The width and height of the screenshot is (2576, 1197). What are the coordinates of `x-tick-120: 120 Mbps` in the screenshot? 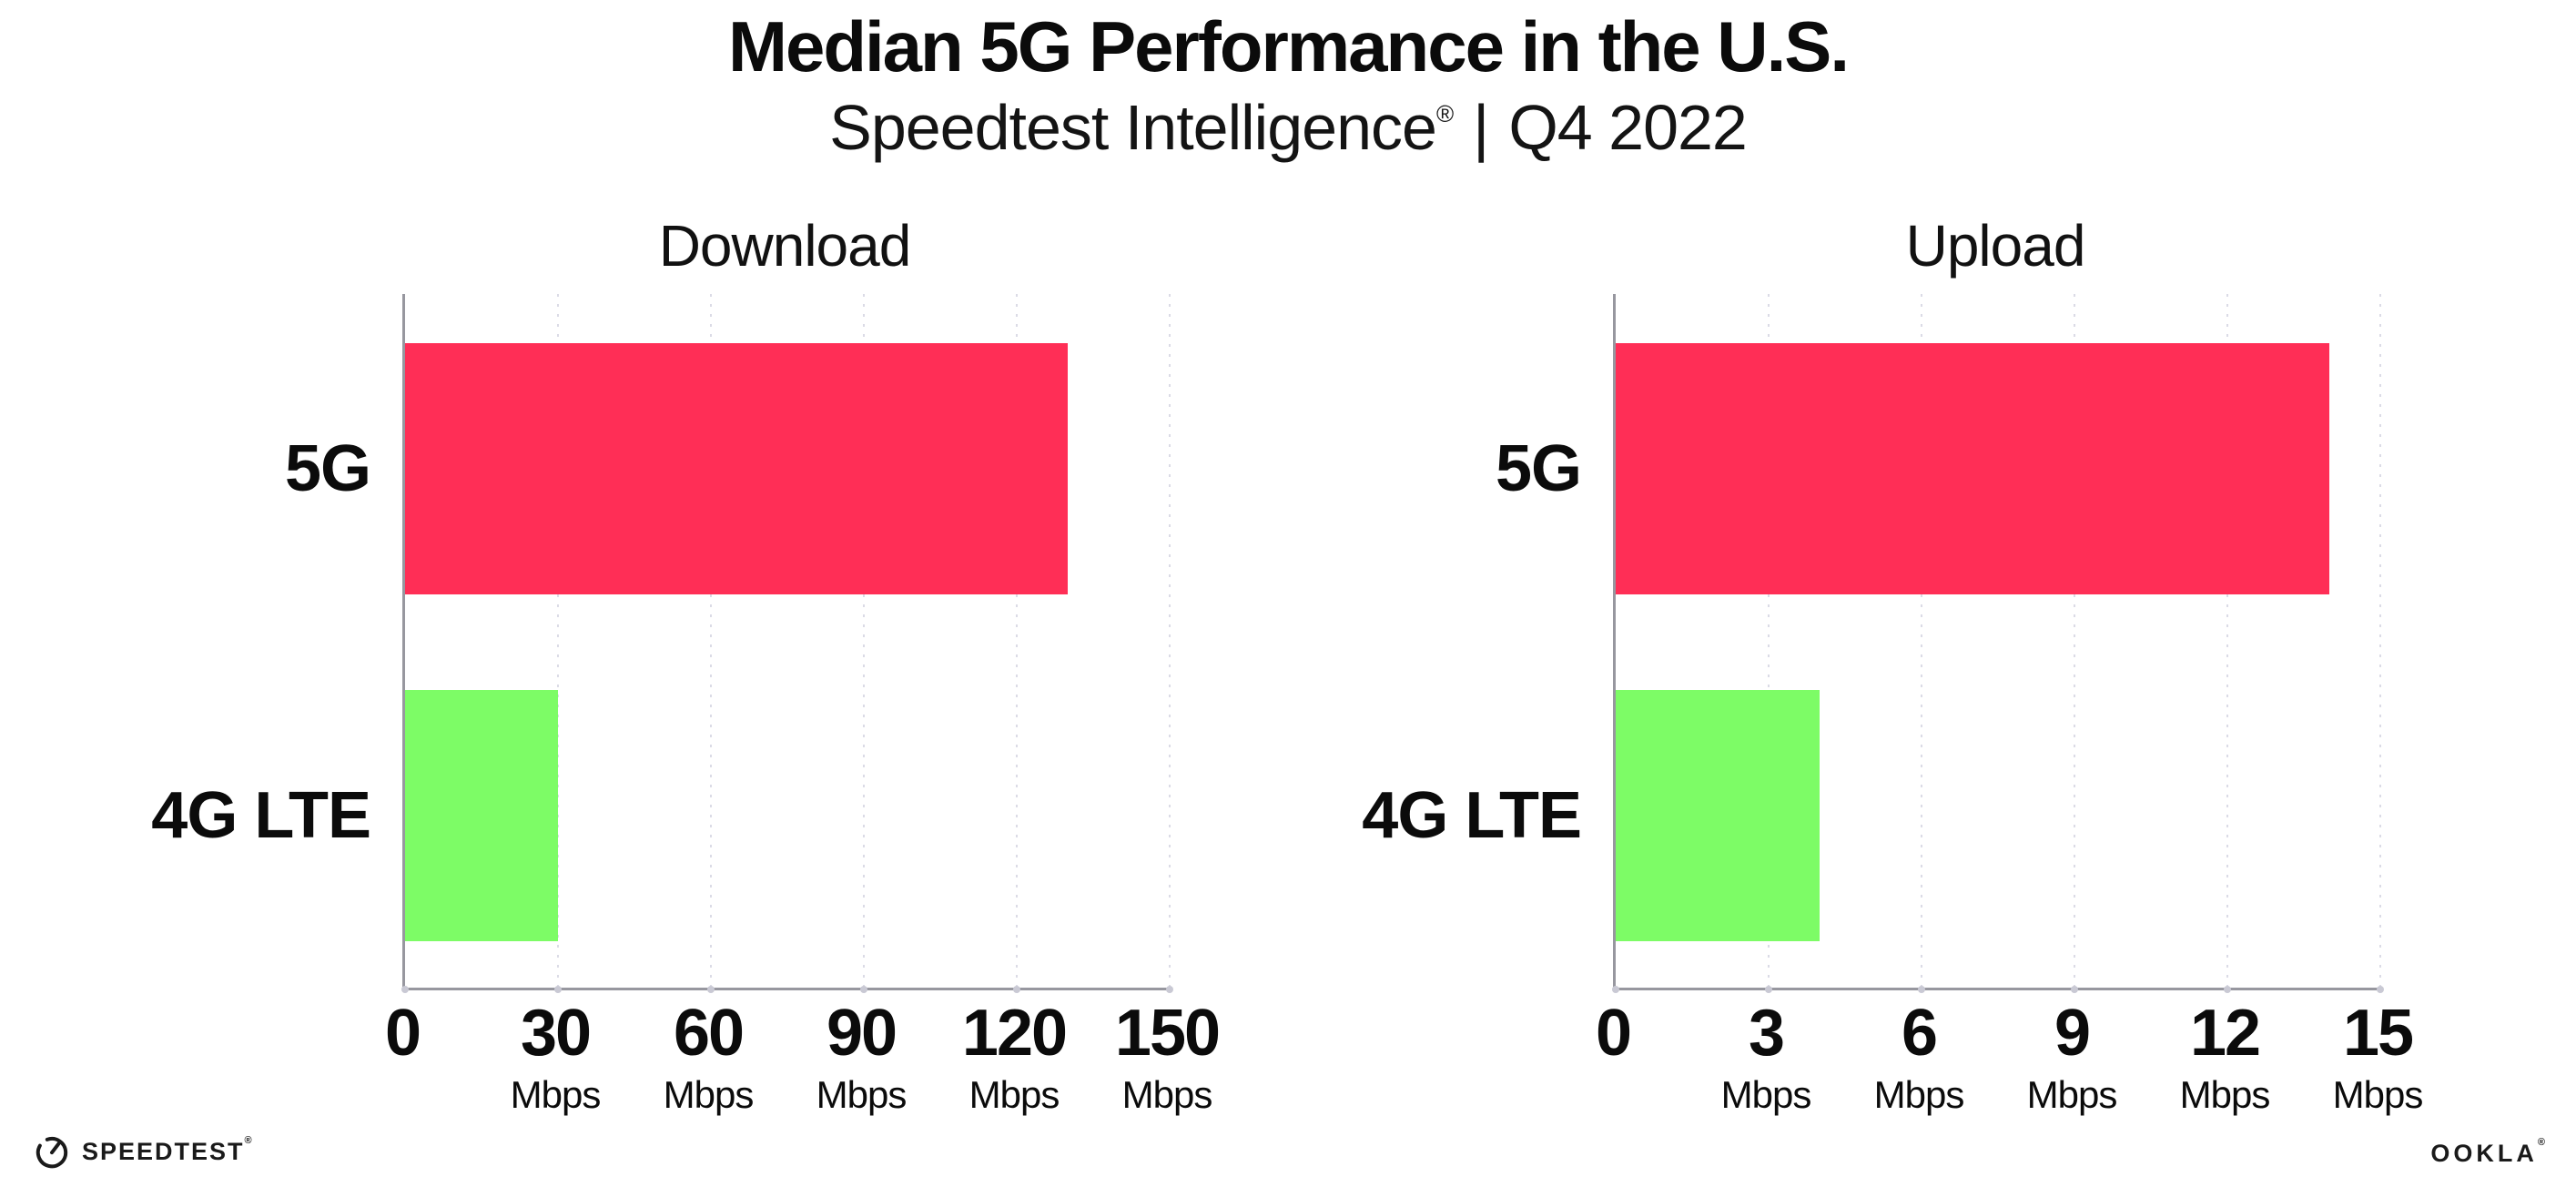 It's located at (1014, 1057).